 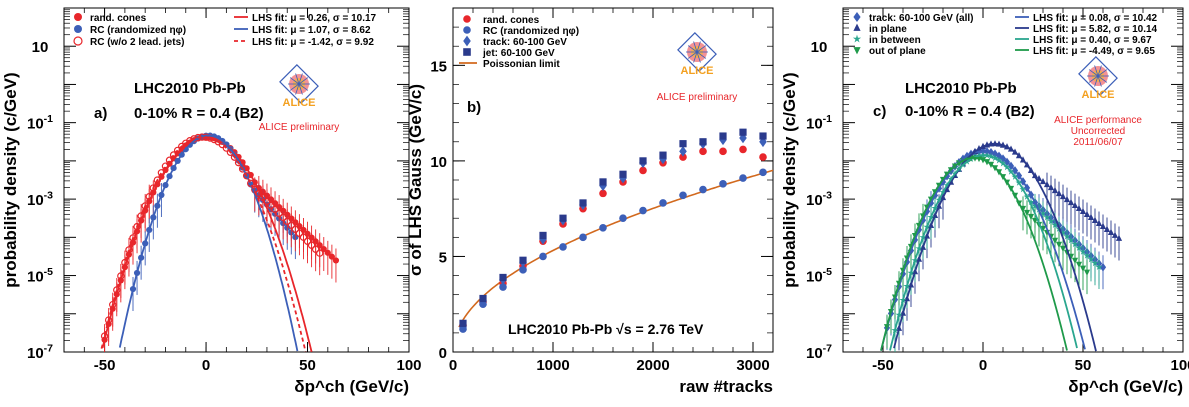 I want to click on y-tick-label: 10, so click(x=40, y=47).